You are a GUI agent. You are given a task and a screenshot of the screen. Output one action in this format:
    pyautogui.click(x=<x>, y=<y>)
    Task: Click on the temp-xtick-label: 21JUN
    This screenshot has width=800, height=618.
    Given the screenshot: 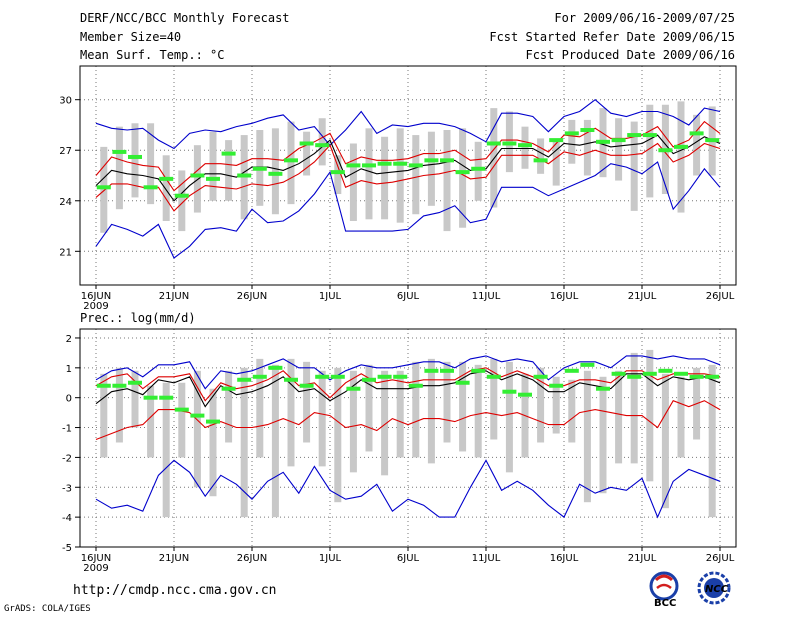 What is the action you would take?
    pyautogui.click(x=174, y=296)
    